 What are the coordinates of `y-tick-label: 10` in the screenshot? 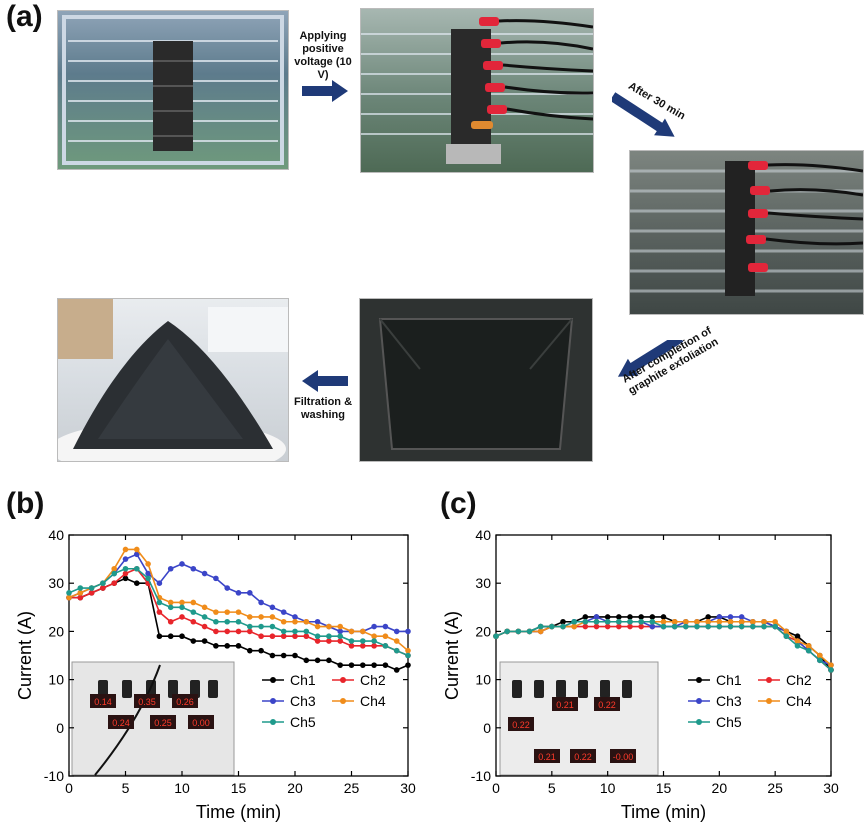 It's located at (56, 680).